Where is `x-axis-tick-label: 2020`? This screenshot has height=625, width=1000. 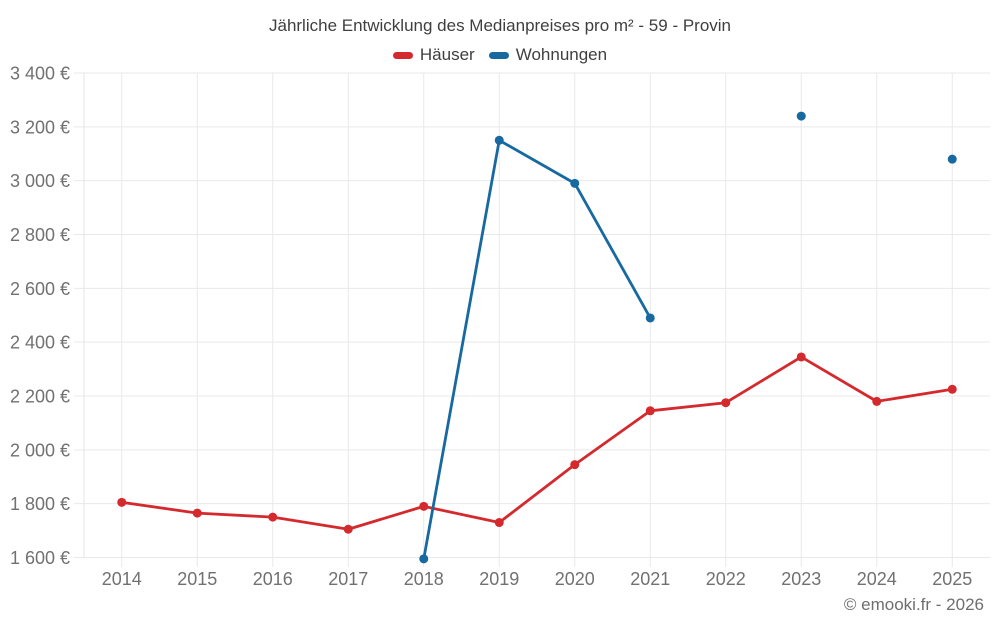 x-axis-tick-label: 2020 is located at coordinates (575, 579).